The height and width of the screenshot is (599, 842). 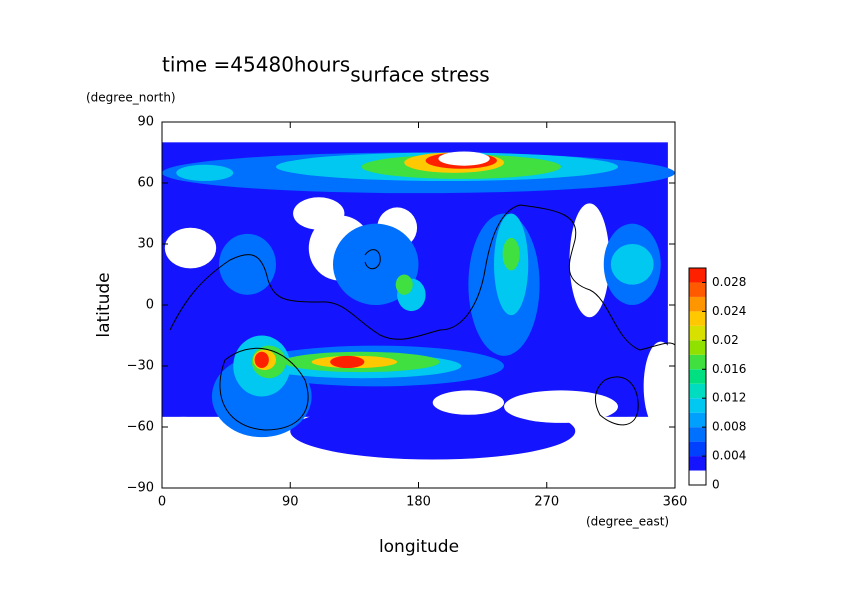 What do you see at coordinates (290, 502) in the screenshot?
I see `x-tick-label: 90` at bounding box center [290, 502].